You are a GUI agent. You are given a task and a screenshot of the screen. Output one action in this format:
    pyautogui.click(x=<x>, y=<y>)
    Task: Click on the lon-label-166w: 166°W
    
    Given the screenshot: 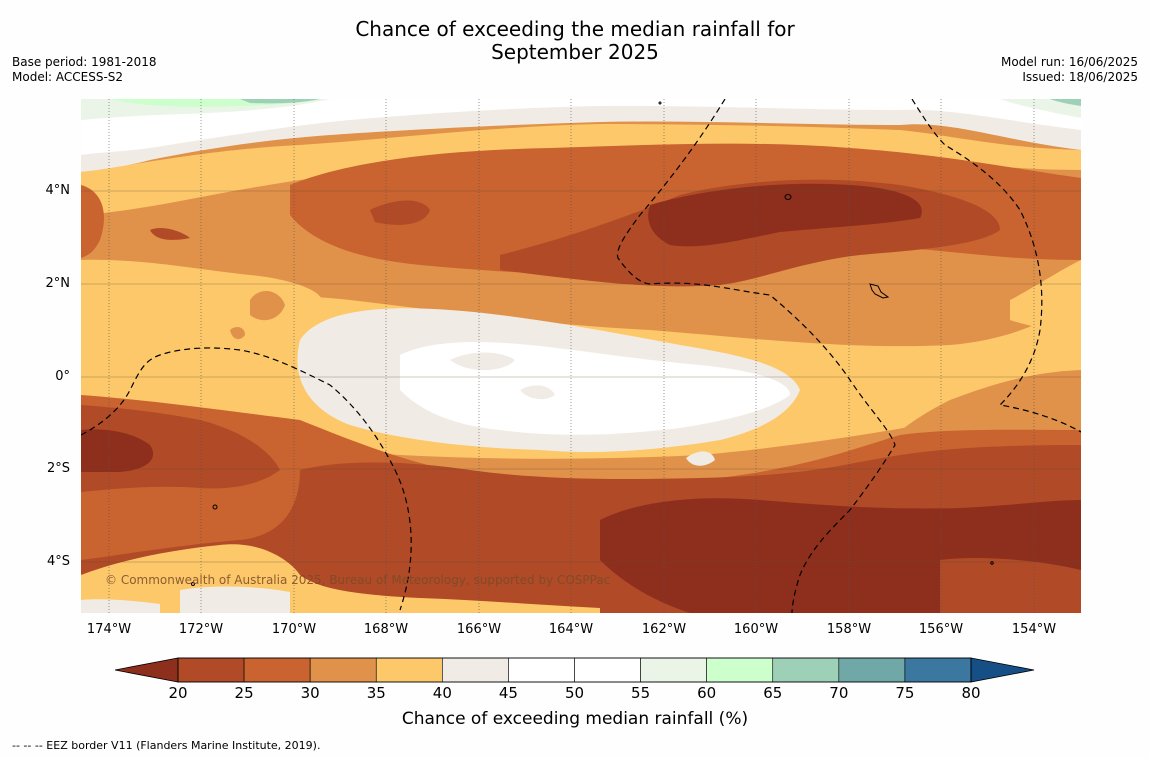 What is the action you would take?
    pyautogui.click(x=479, y=629)
    